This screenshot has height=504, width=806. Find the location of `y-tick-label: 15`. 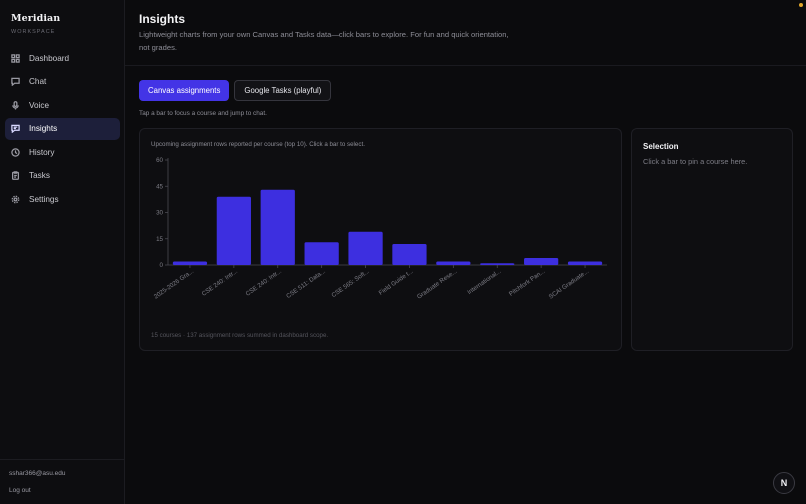

y-tick-label: 15 is located at coordinates (159, 239).